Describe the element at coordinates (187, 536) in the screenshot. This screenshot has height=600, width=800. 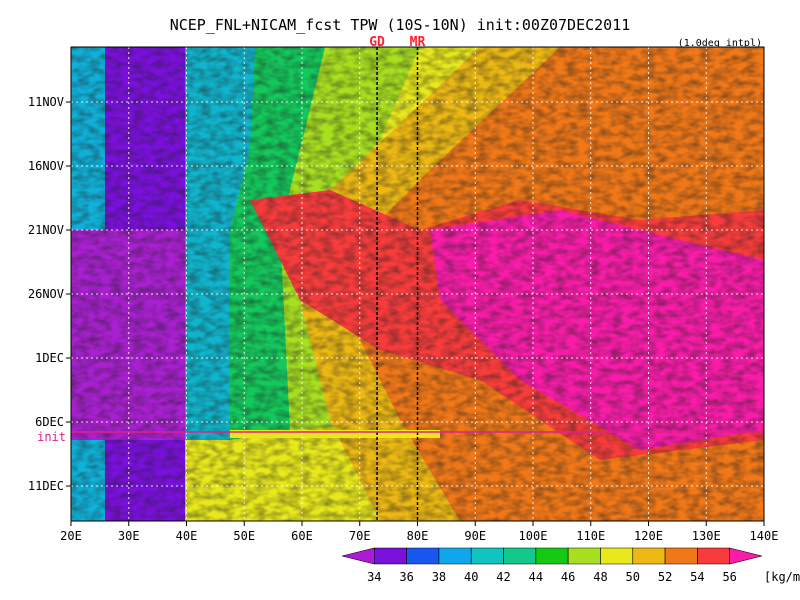
I see `x-tick-label: 40E` at that location.